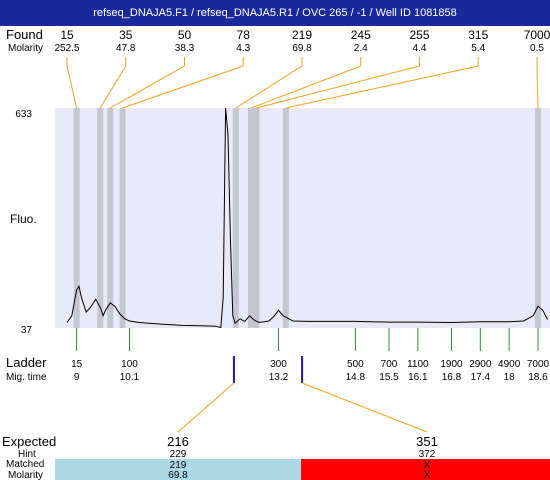 Image resolution: width=550 pixels, height=480 pixels. What do you see at coordinates (538, 364) in the screenshot?
I see `ladder-size-label: 7000` at bounding box center [538, 364].